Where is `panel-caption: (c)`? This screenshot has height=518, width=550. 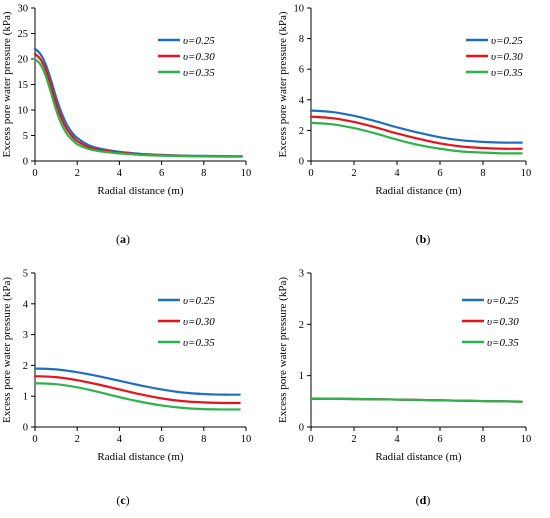 panel-caption: (c) is located at coordinates (122, 500).